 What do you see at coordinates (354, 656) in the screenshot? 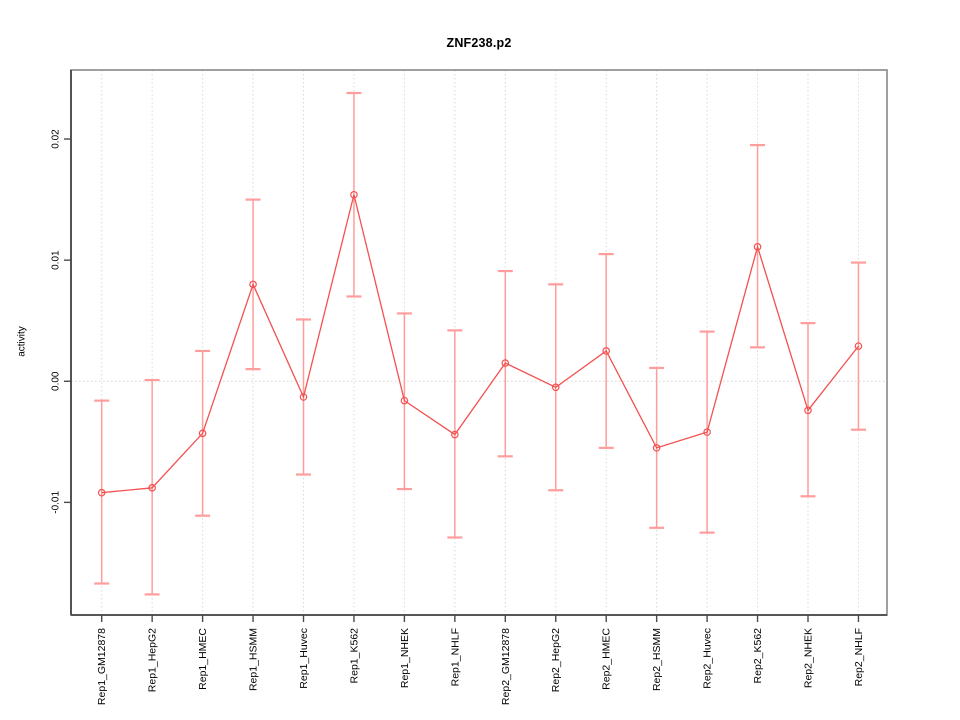
I see `x-tick-label: Rep1_K562` at bounding box center [354, 656].